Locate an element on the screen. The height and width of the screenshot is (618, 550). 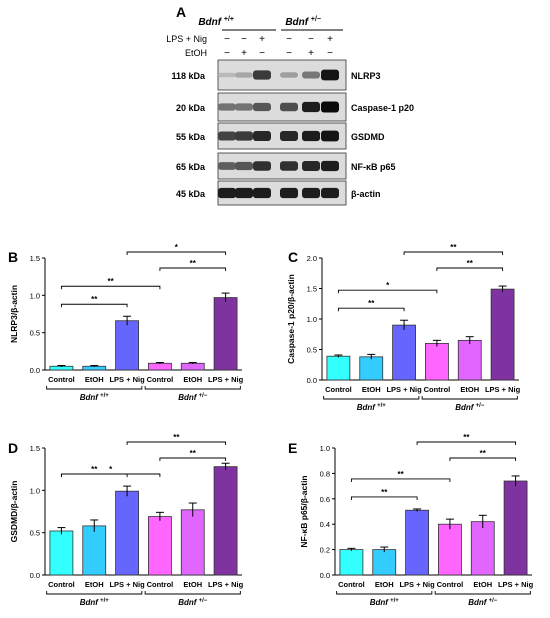
panel-letter: D is located at coordinates (13, 448).